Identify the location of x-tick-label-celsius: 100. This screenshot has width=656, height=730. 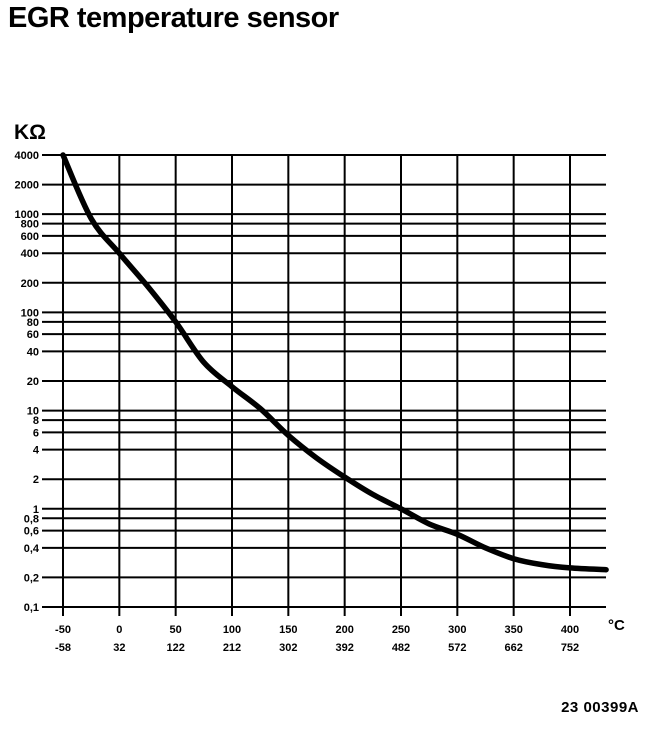
(232, 630).